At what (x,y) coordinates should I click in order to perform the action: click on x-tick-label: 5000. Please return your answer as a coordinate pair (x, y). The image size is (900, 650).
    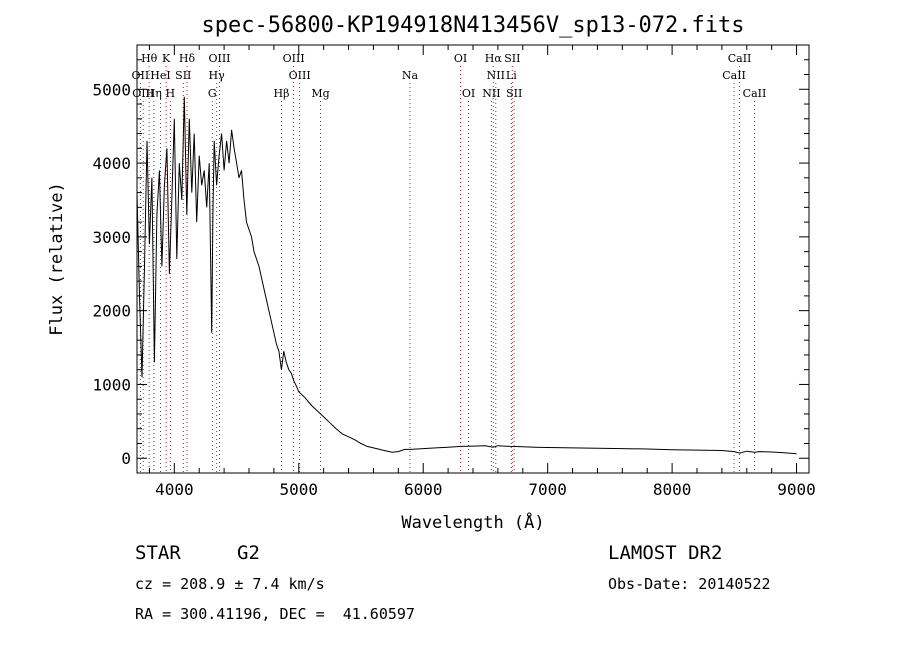
    Looking at the image, I should click on (299, 489).